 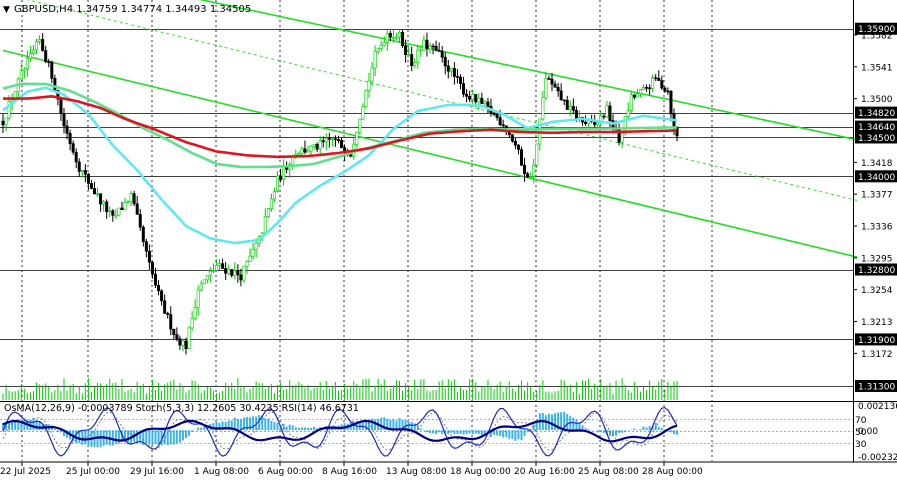 I want to click on price-tick-label: 1.3377, so click(x=877, y=196).